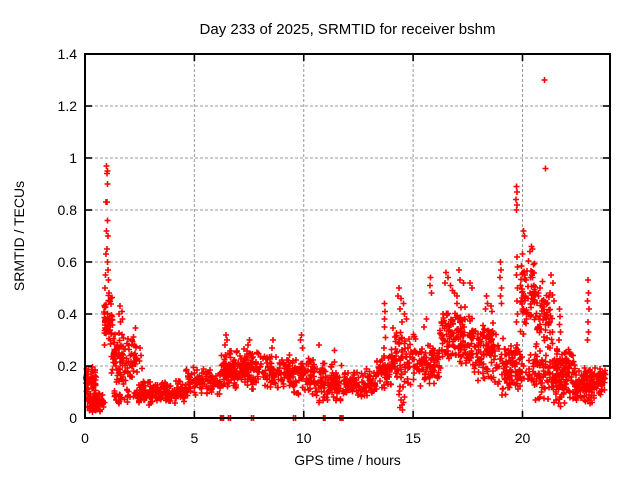  What do you see at coordinates (523, 438) in the screenshot?
I see `x-tick-label: 20` at bounding box center [523, 438].